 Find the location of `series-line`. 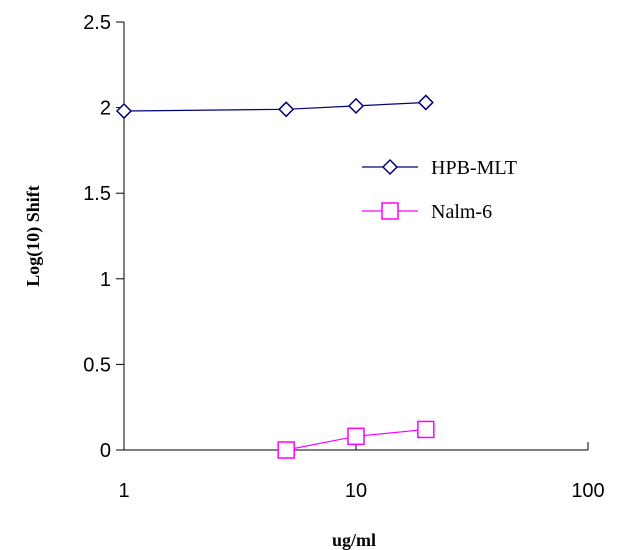

series-line is located at coordinates (274, 106).